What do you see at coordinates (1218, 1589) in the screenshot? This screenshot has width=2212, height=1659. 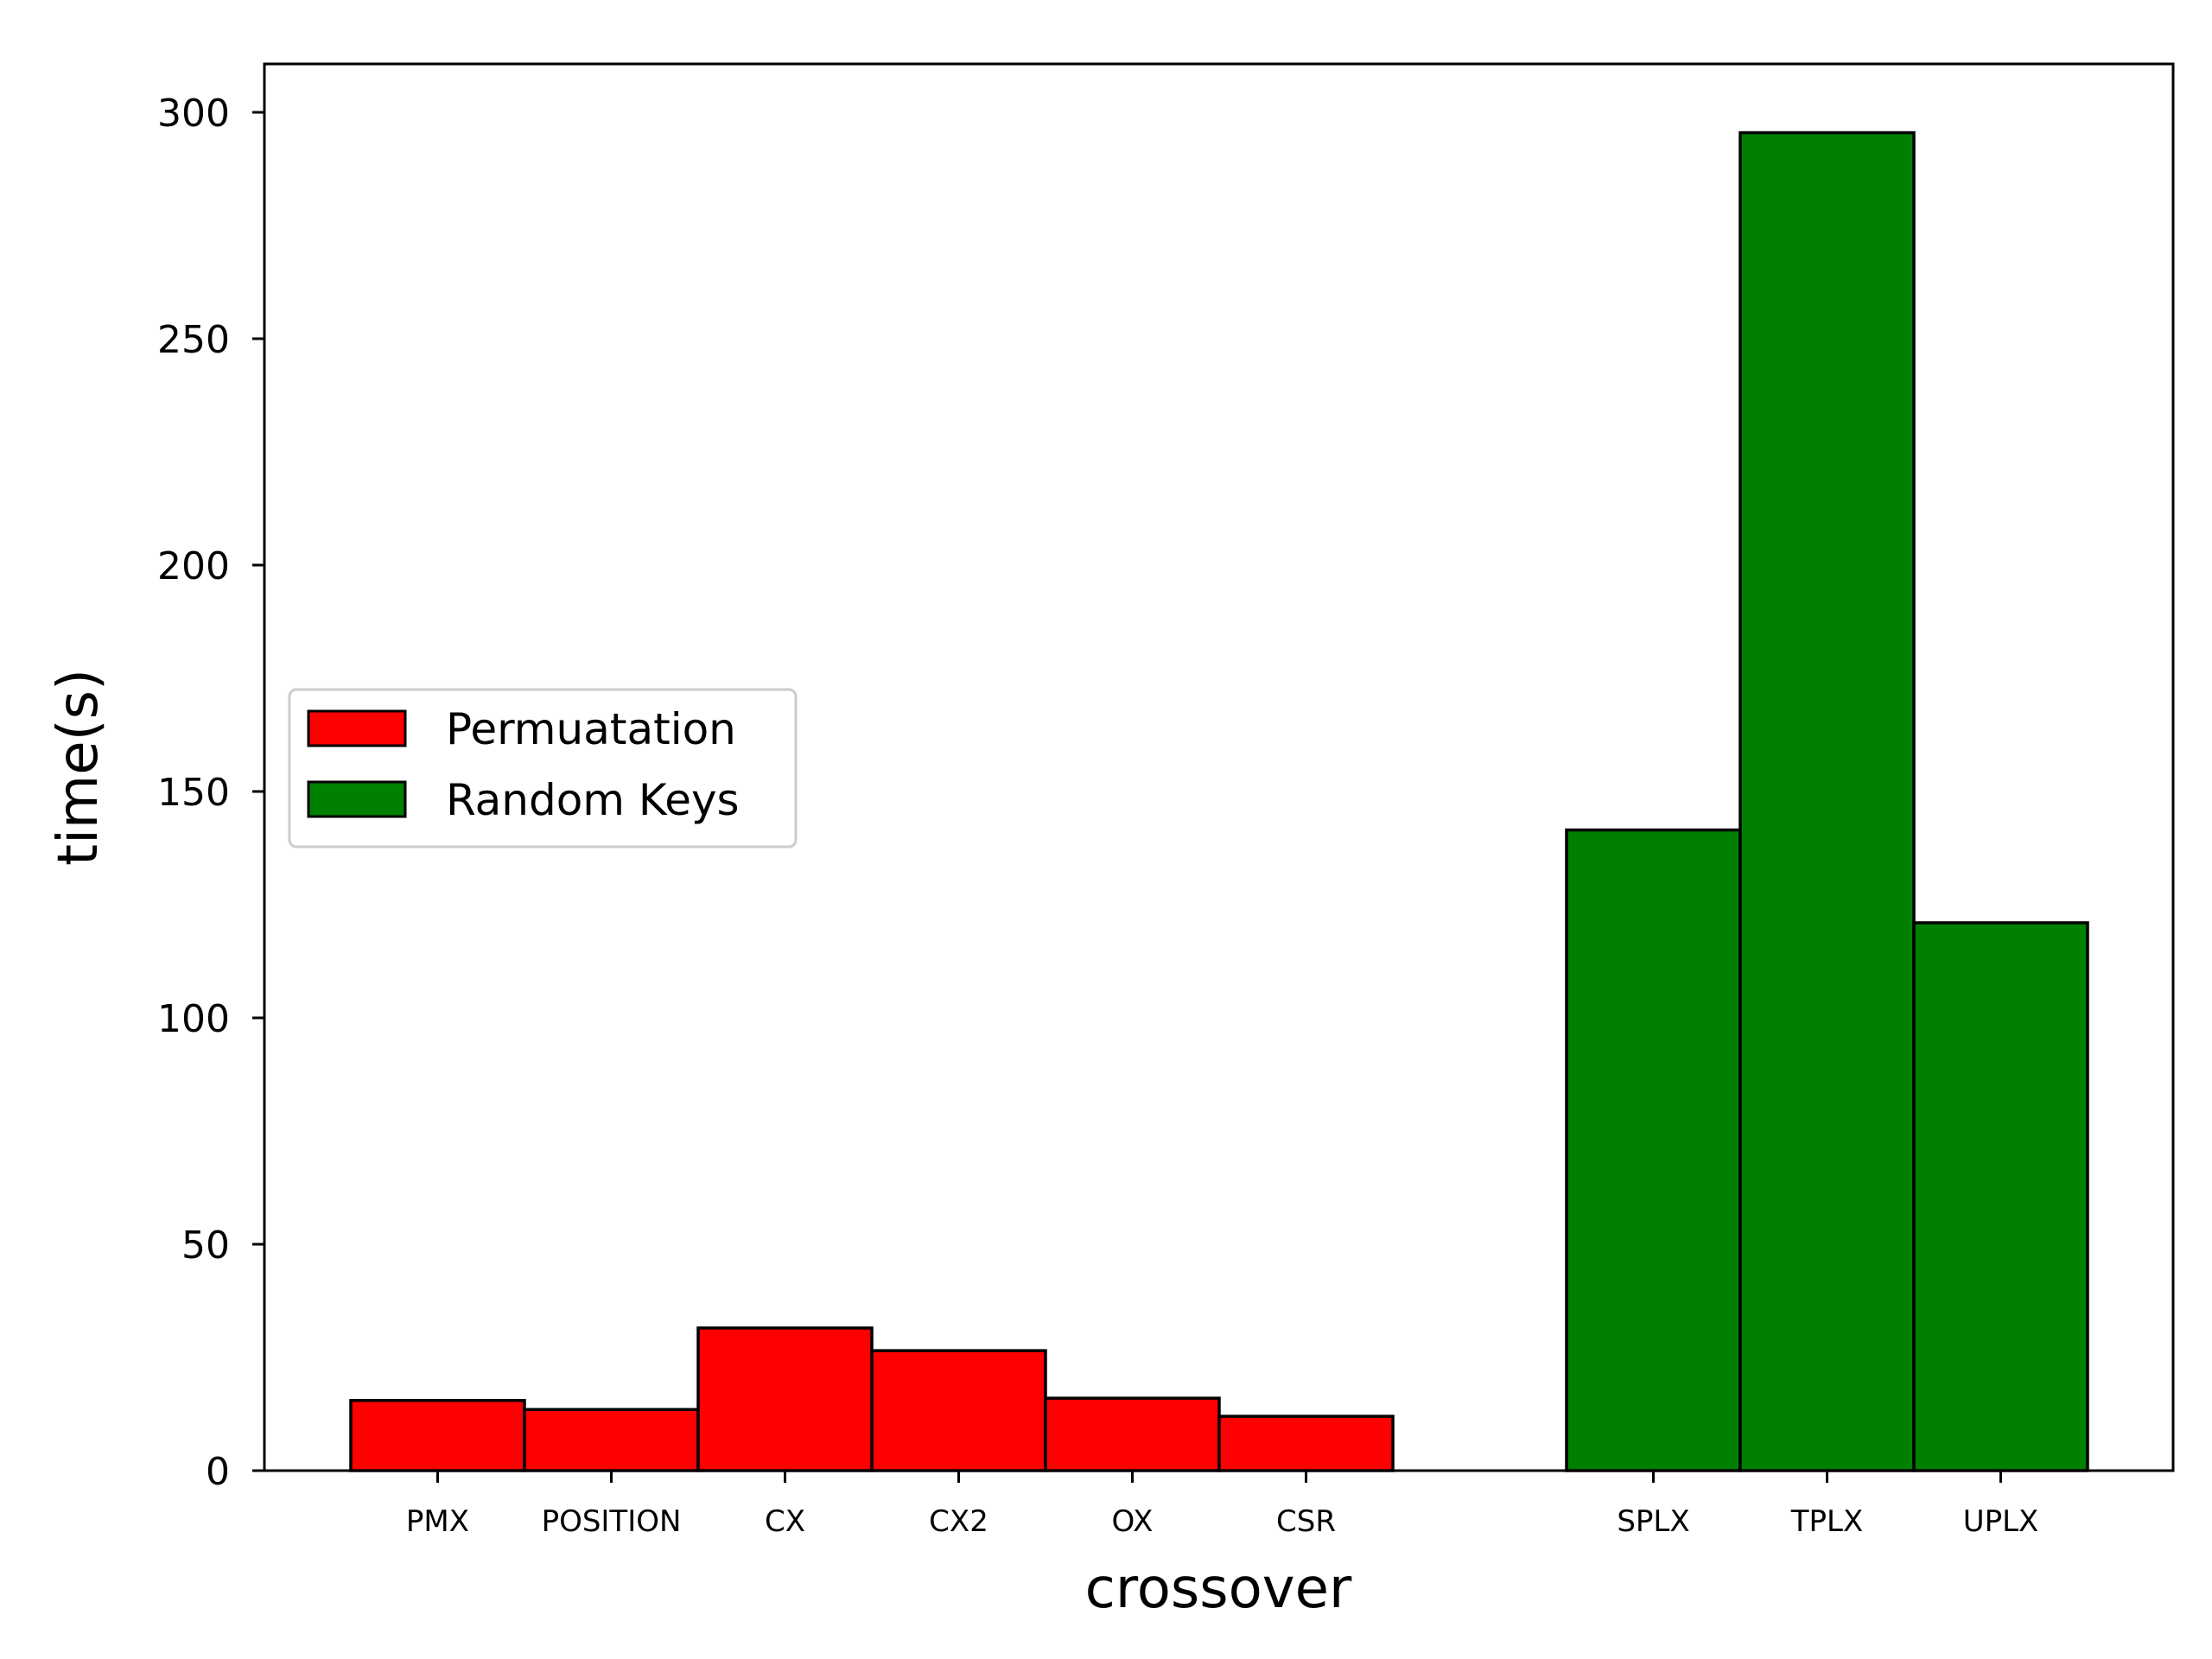 I see `x-axis-title: crossover` at bounding box center [1218, 1589].